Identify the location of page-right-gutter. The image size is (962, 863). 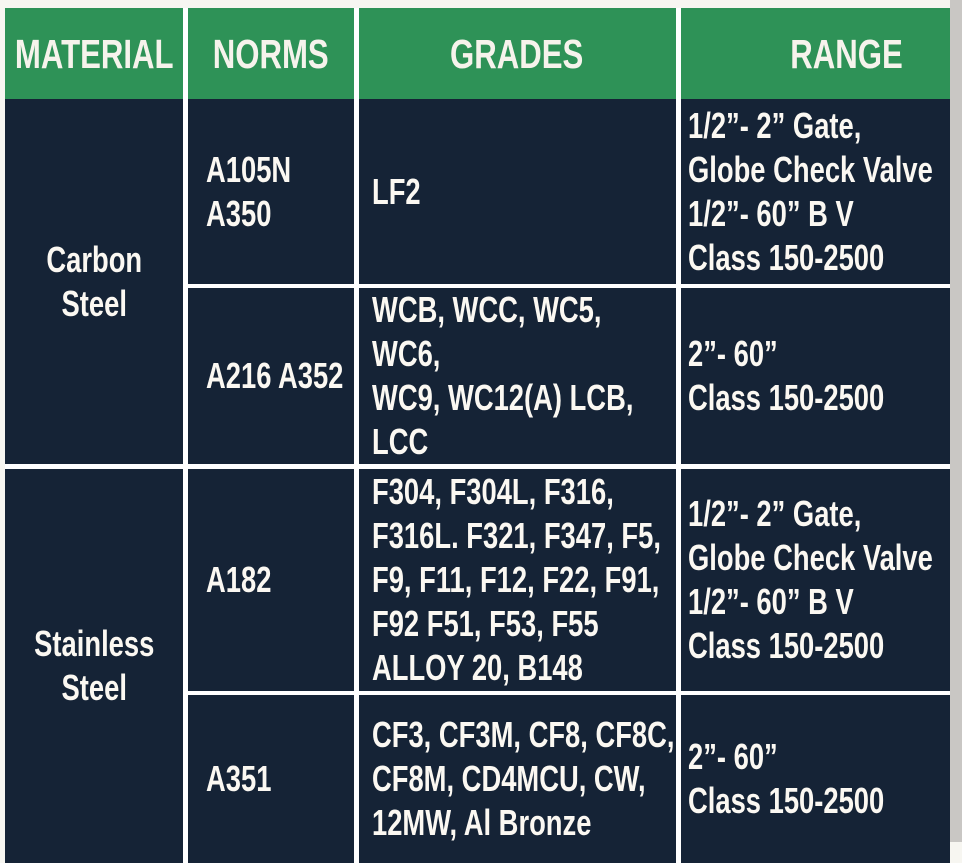
(956, 421).